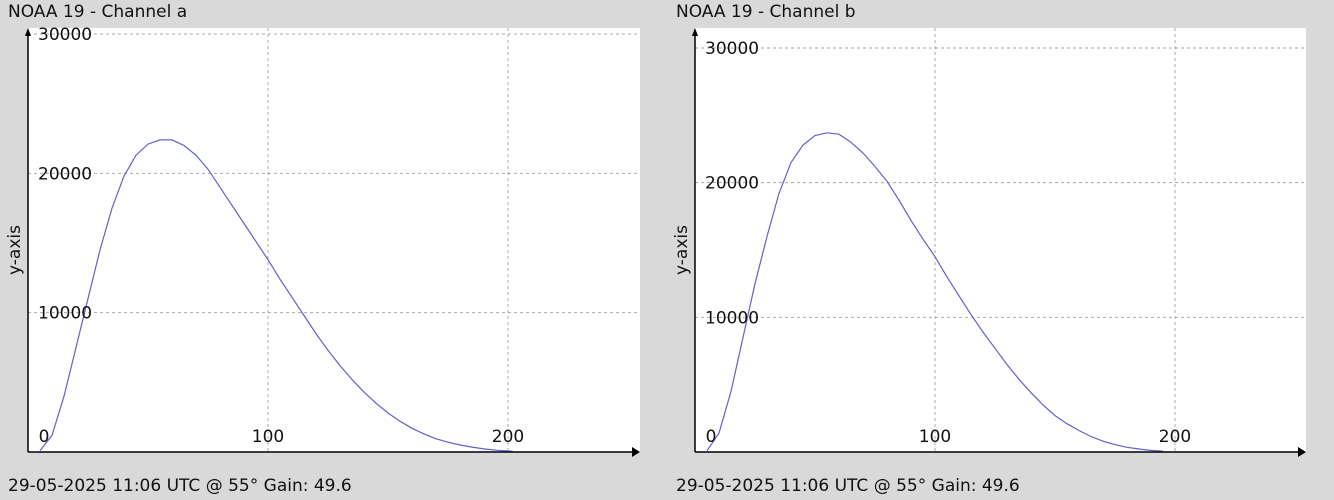  What do you see at coordinates (65, 35) in the screenshot?
I see `y-tick-label-a-30000: 30000` at bounding box center [65, 35].